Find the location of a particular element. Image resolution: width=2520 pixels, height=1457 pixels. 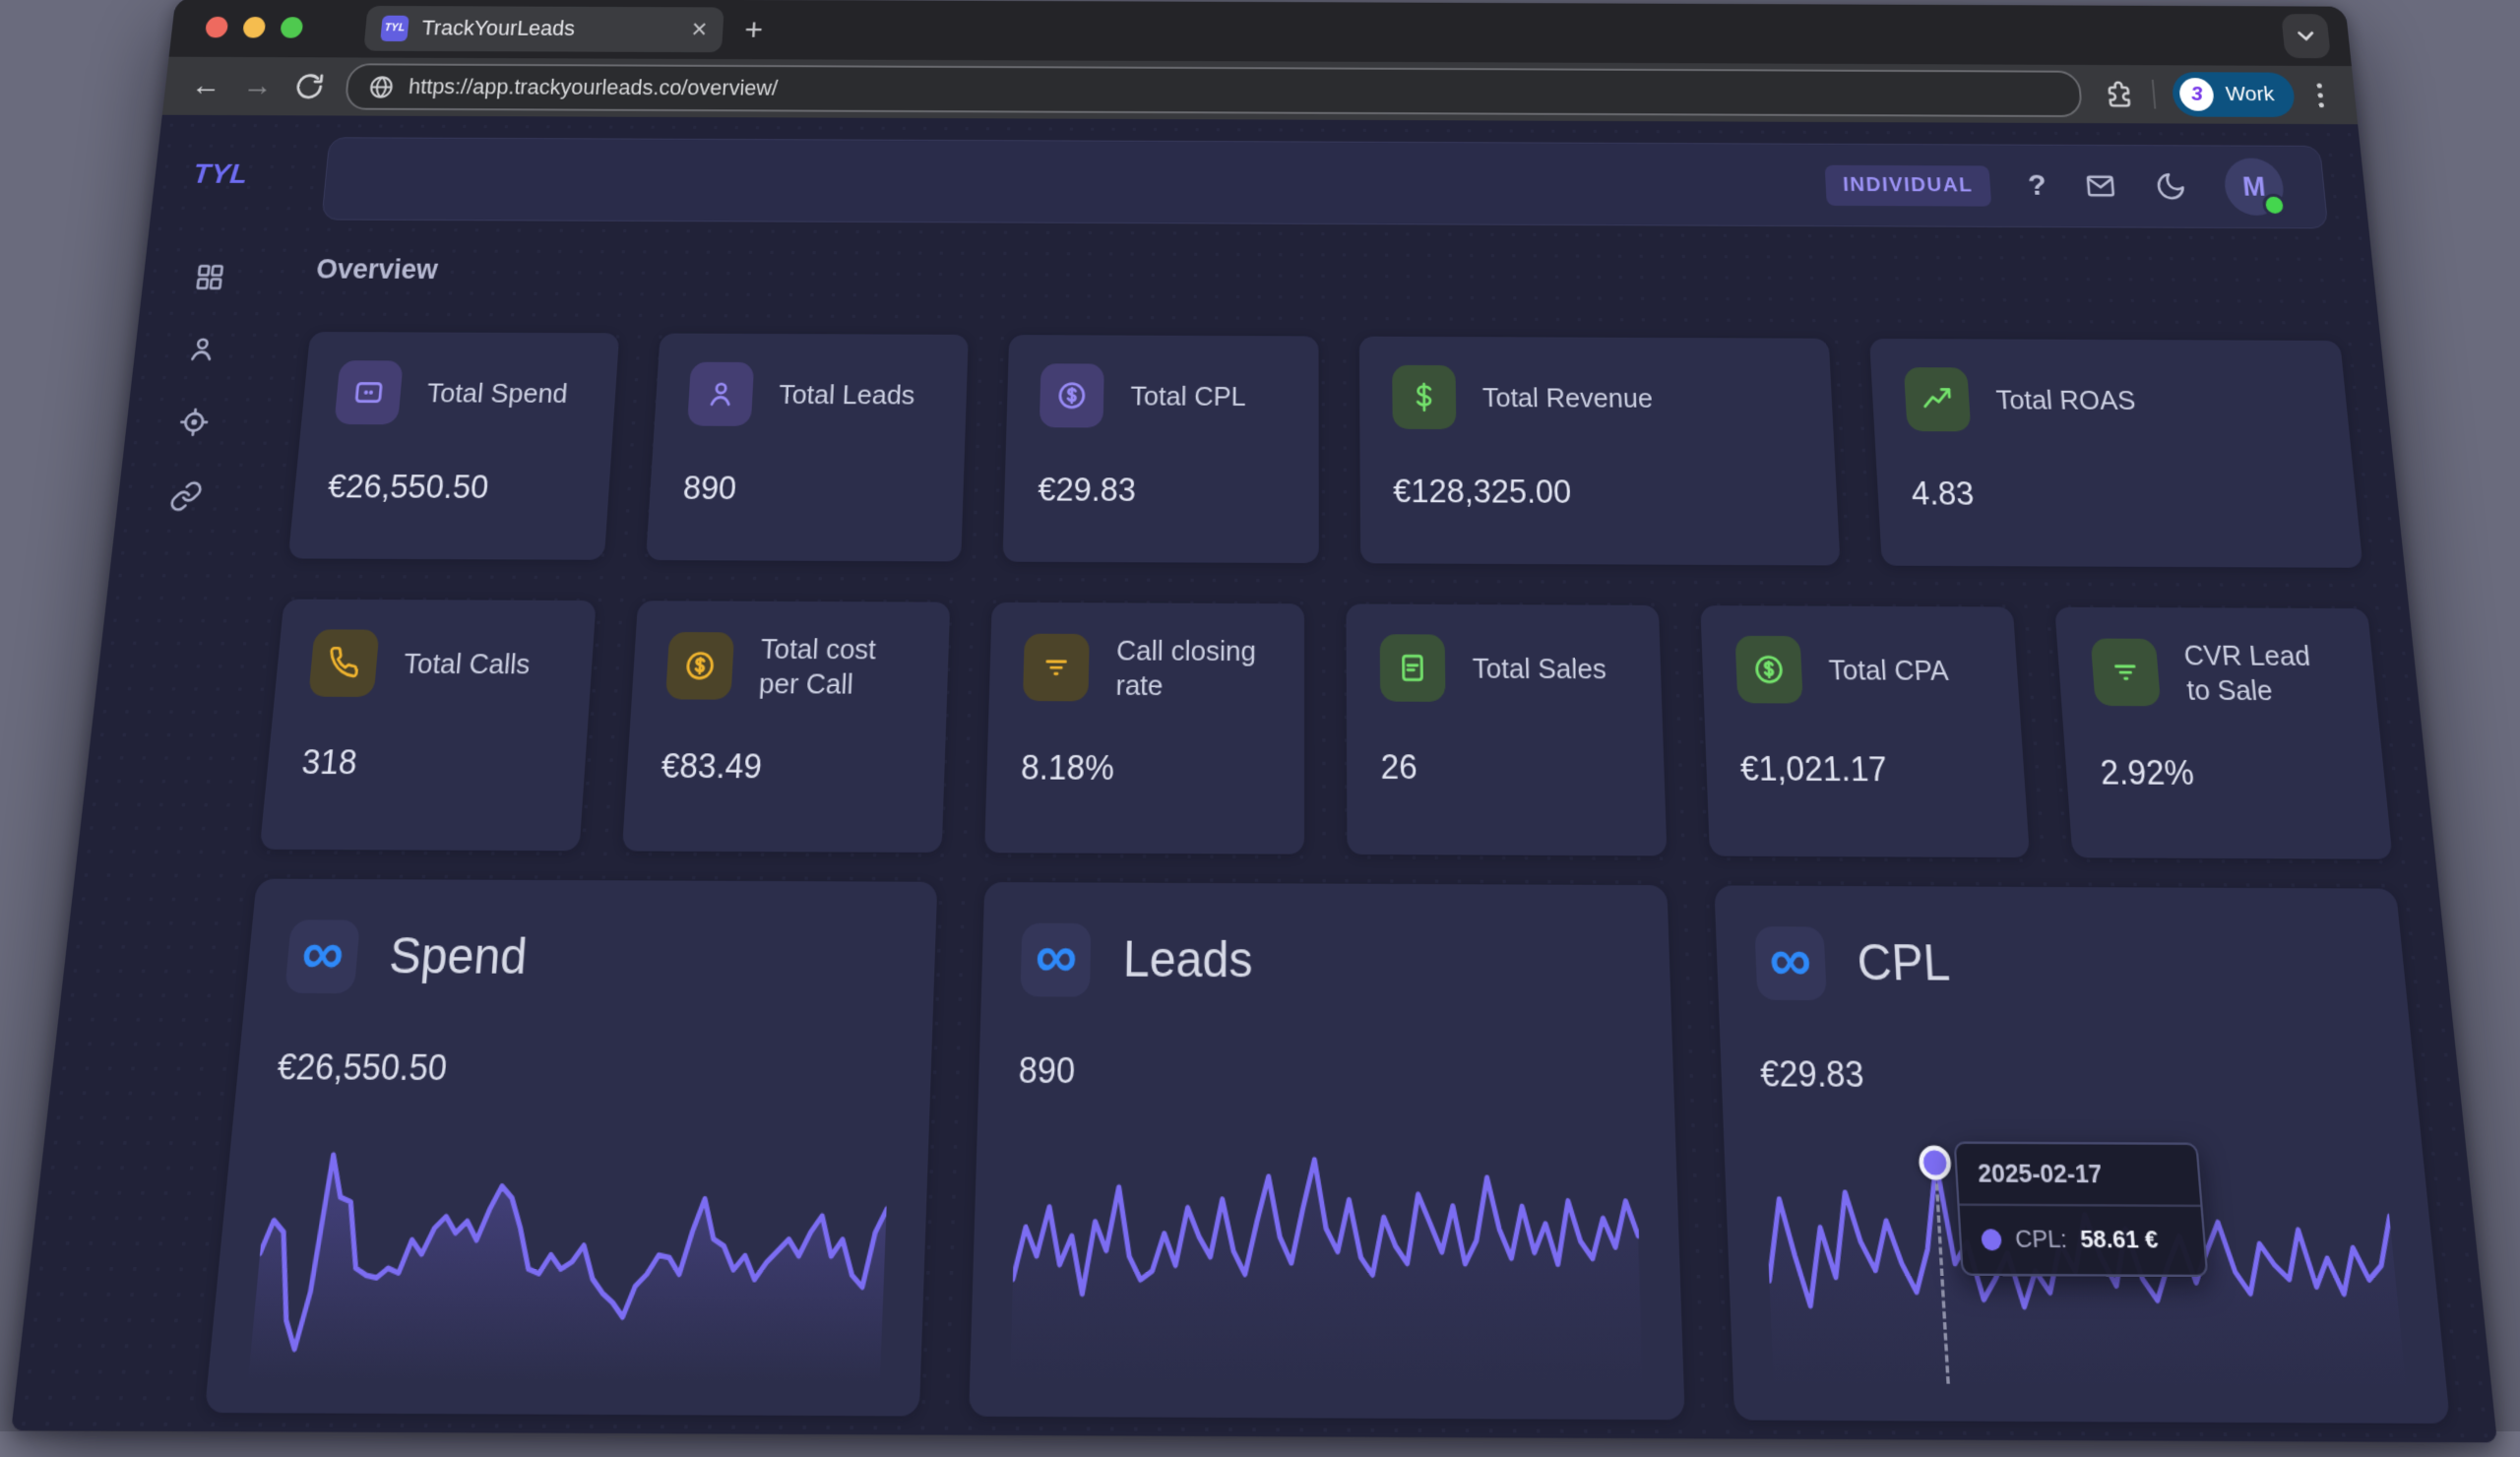

leads-line-chart is located at coordinates (1327, 1265).